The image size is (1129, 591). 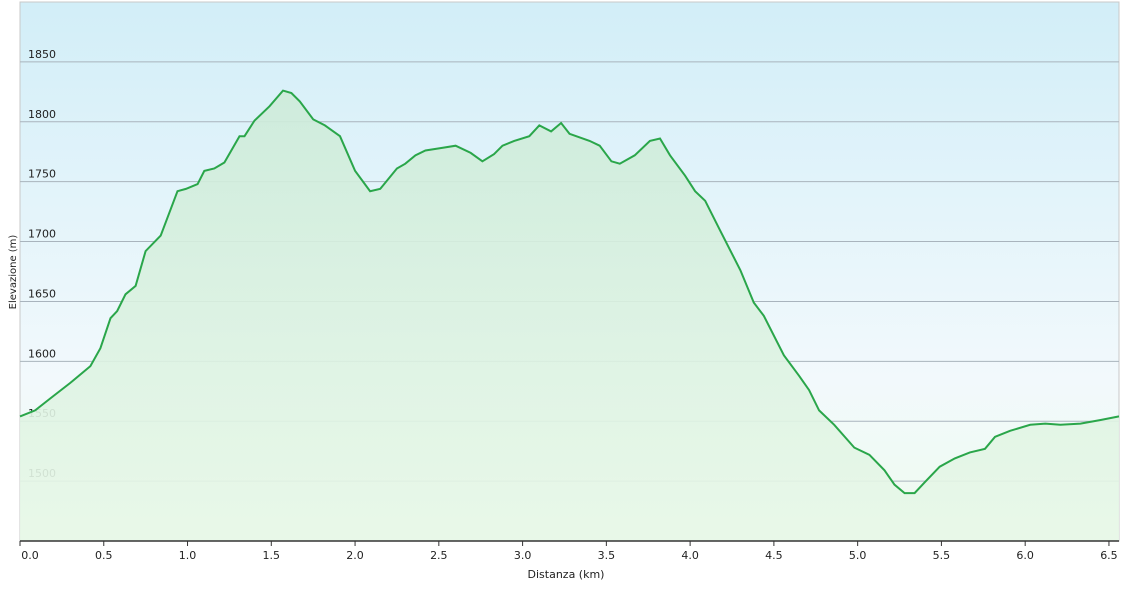 What do you see at coordinates (523, 555) in the screenshot?
I see `x-tick-label: 3.0` at bounding box center [523, 555].